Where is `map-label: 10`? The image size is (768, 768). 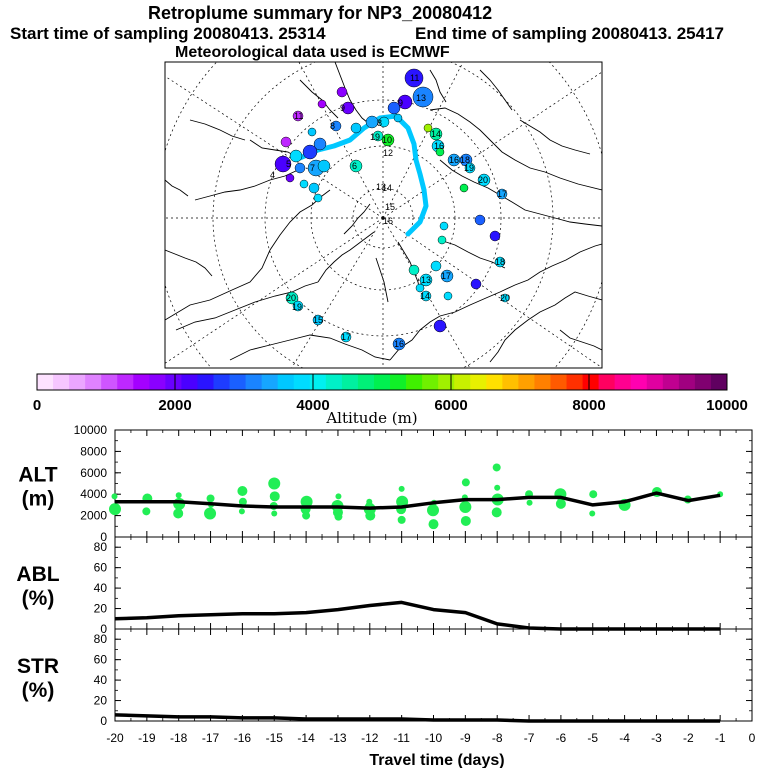 map-label: 10 is located at coordinates (387, 140).